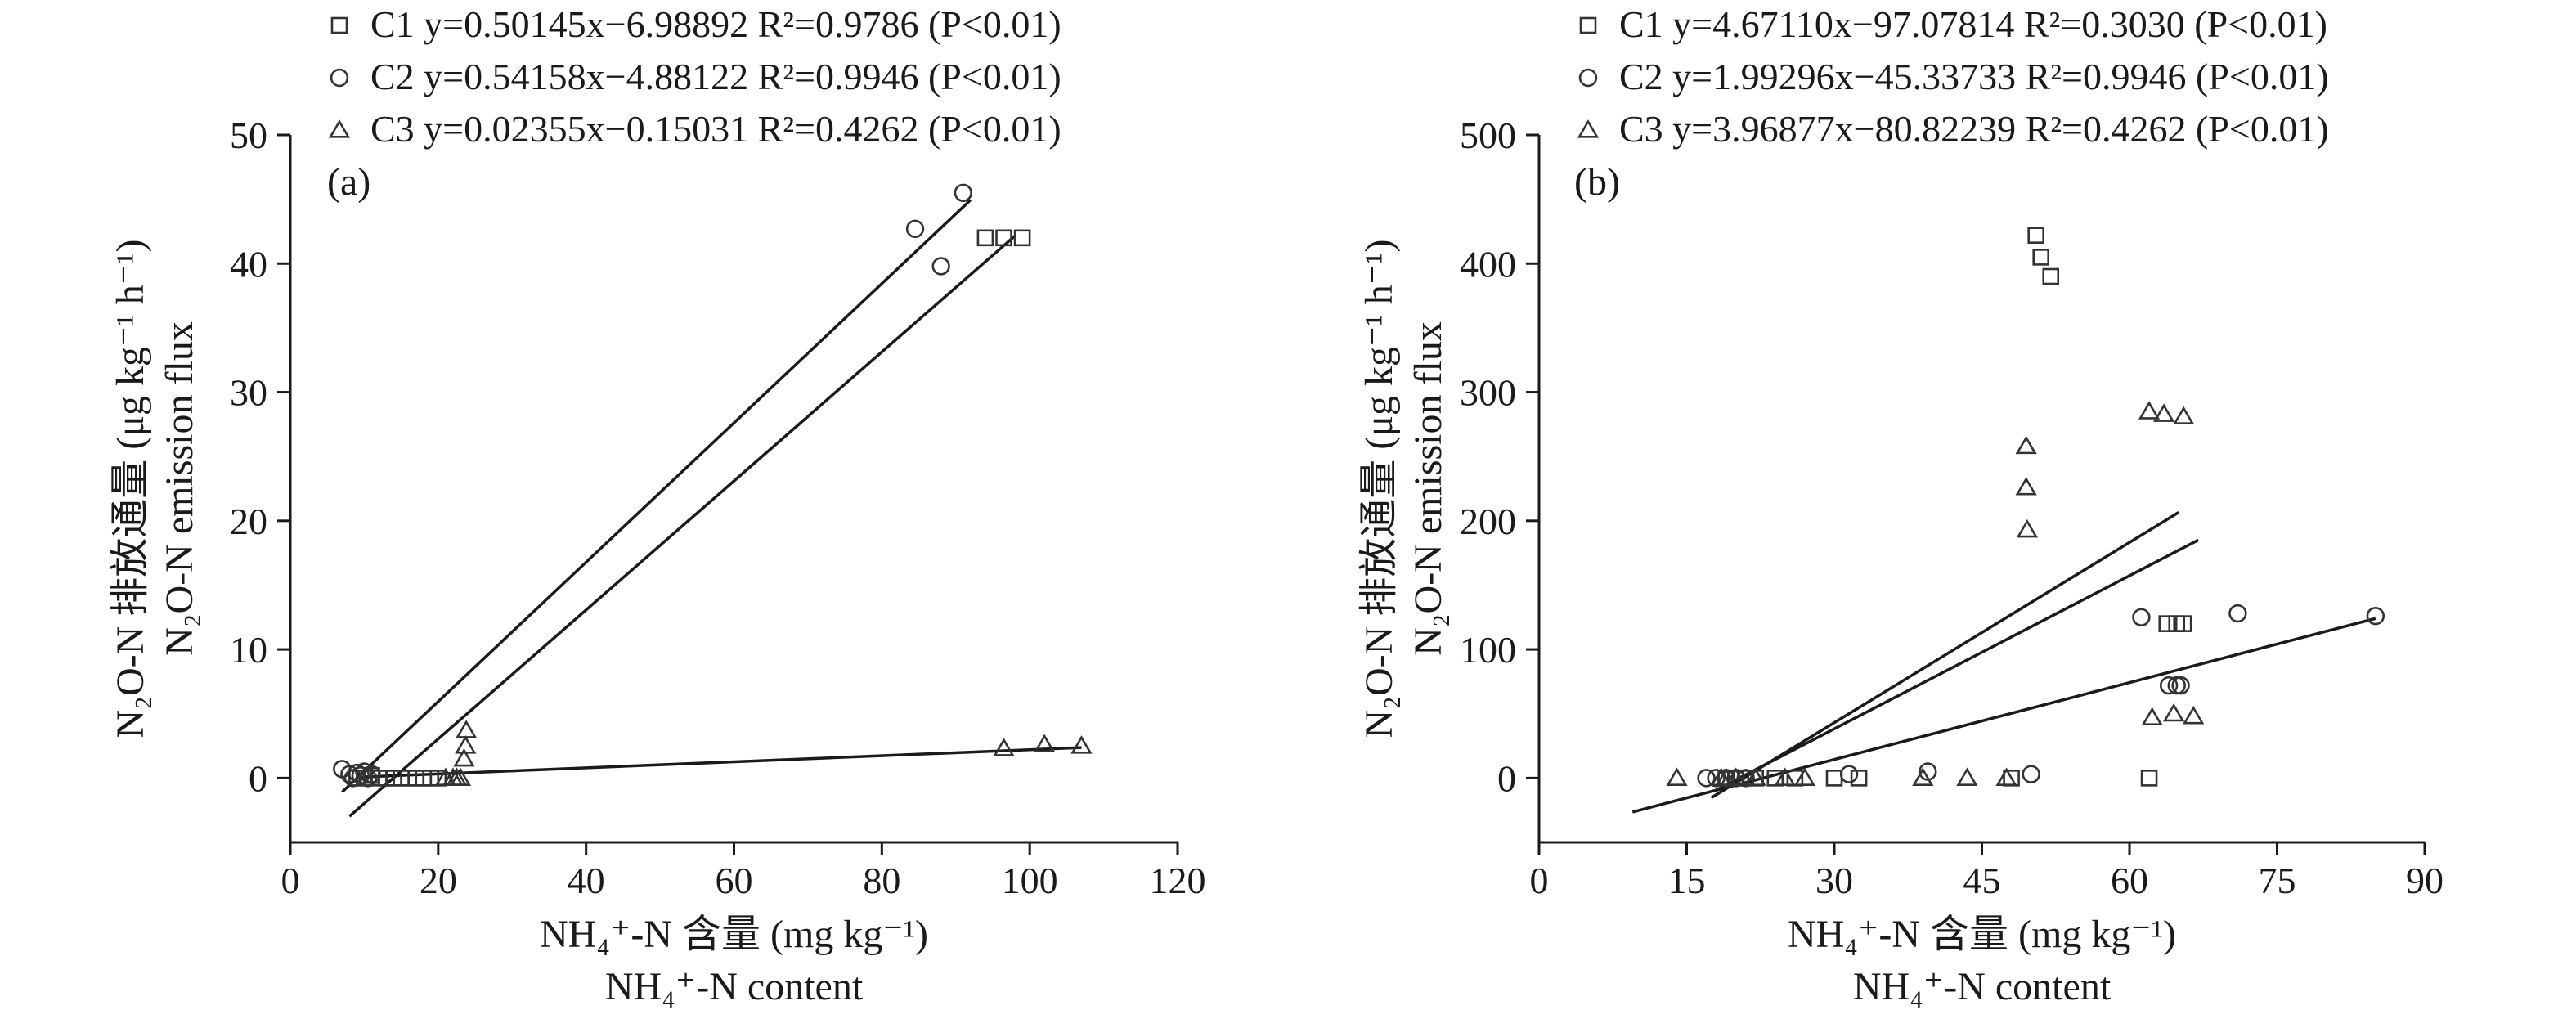  Describe the element at coordinates (1488, 650) in the screenshot. I see `y-tick-label: 100` at that location.